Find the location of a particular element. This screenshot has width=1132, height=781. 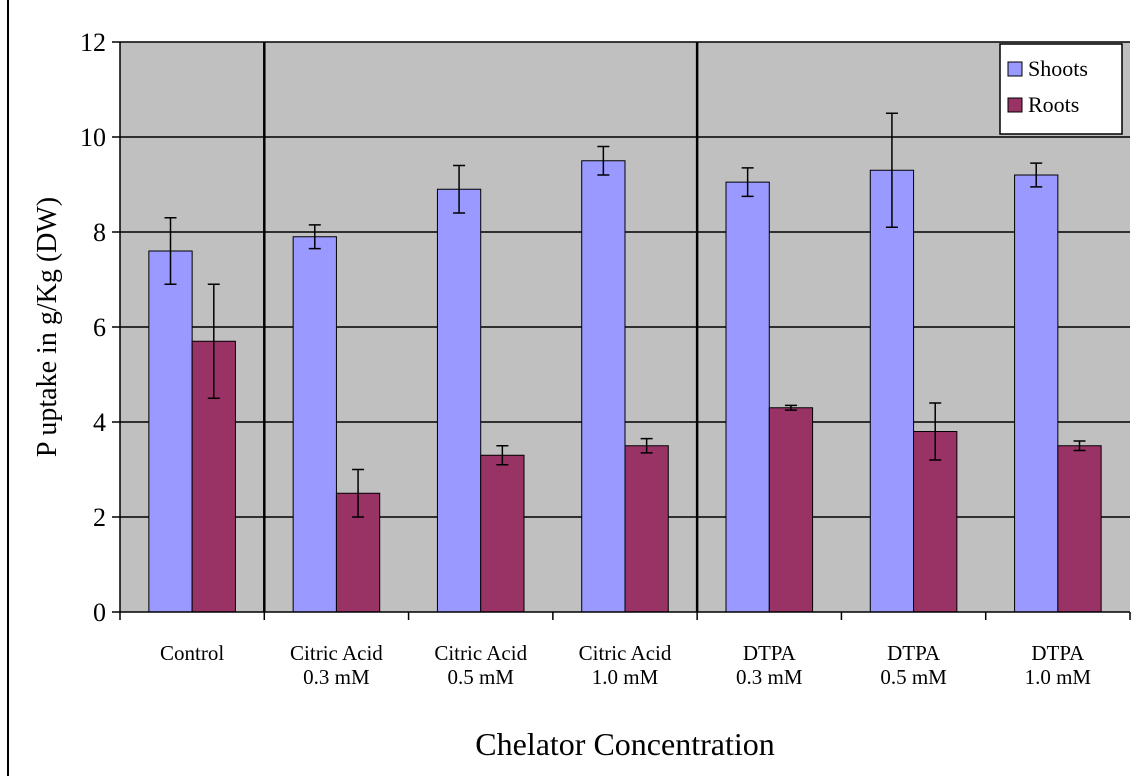

y-tick-label: 2 is located at coordinates (99, 517).